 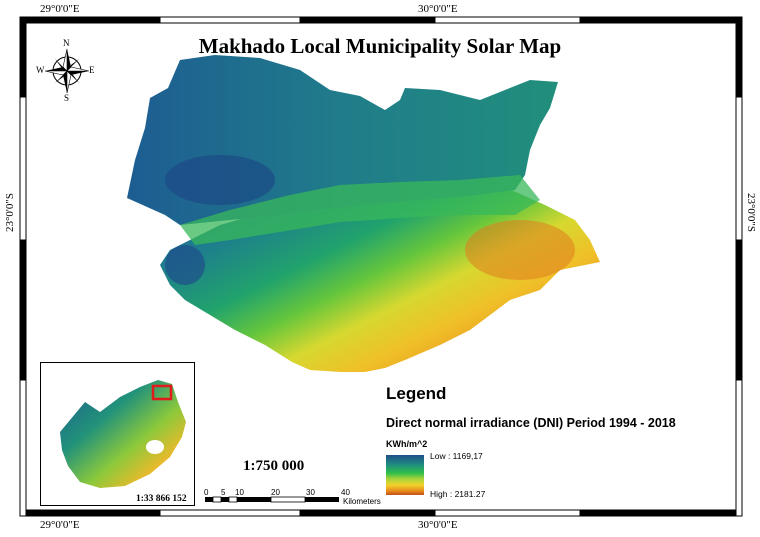 What do you see at coordinates (60, 525) in the screenshot?
I see `coord-label-bottom-left: 29°0'0"E` at bounding box center [60, 525].